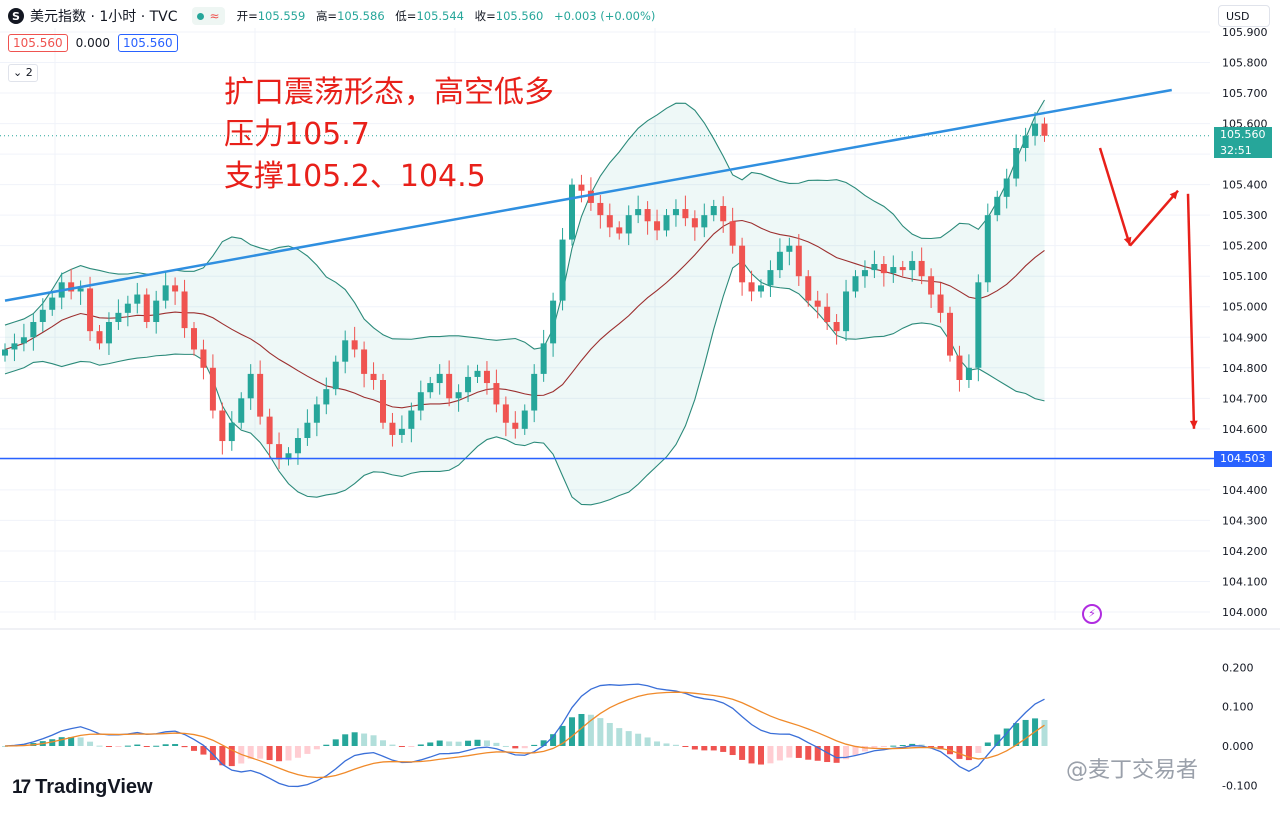  I want to click on annotation-line-1: 扩口震荡形态，高空低多, so click(389, 92).